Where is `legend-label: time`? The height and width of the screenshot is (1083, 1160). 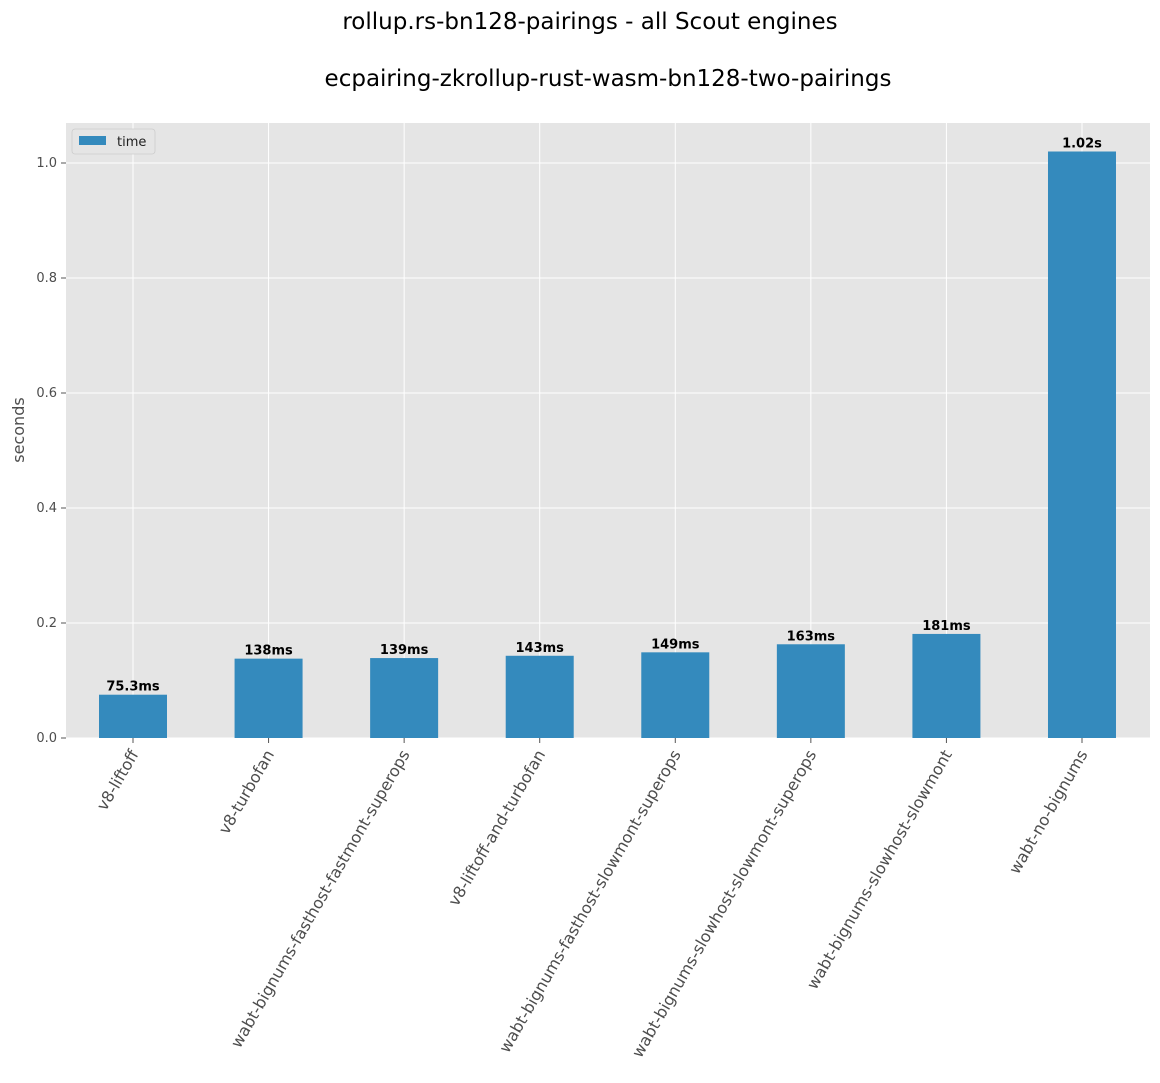
legend-label: time is located at coordinates (131, 142).